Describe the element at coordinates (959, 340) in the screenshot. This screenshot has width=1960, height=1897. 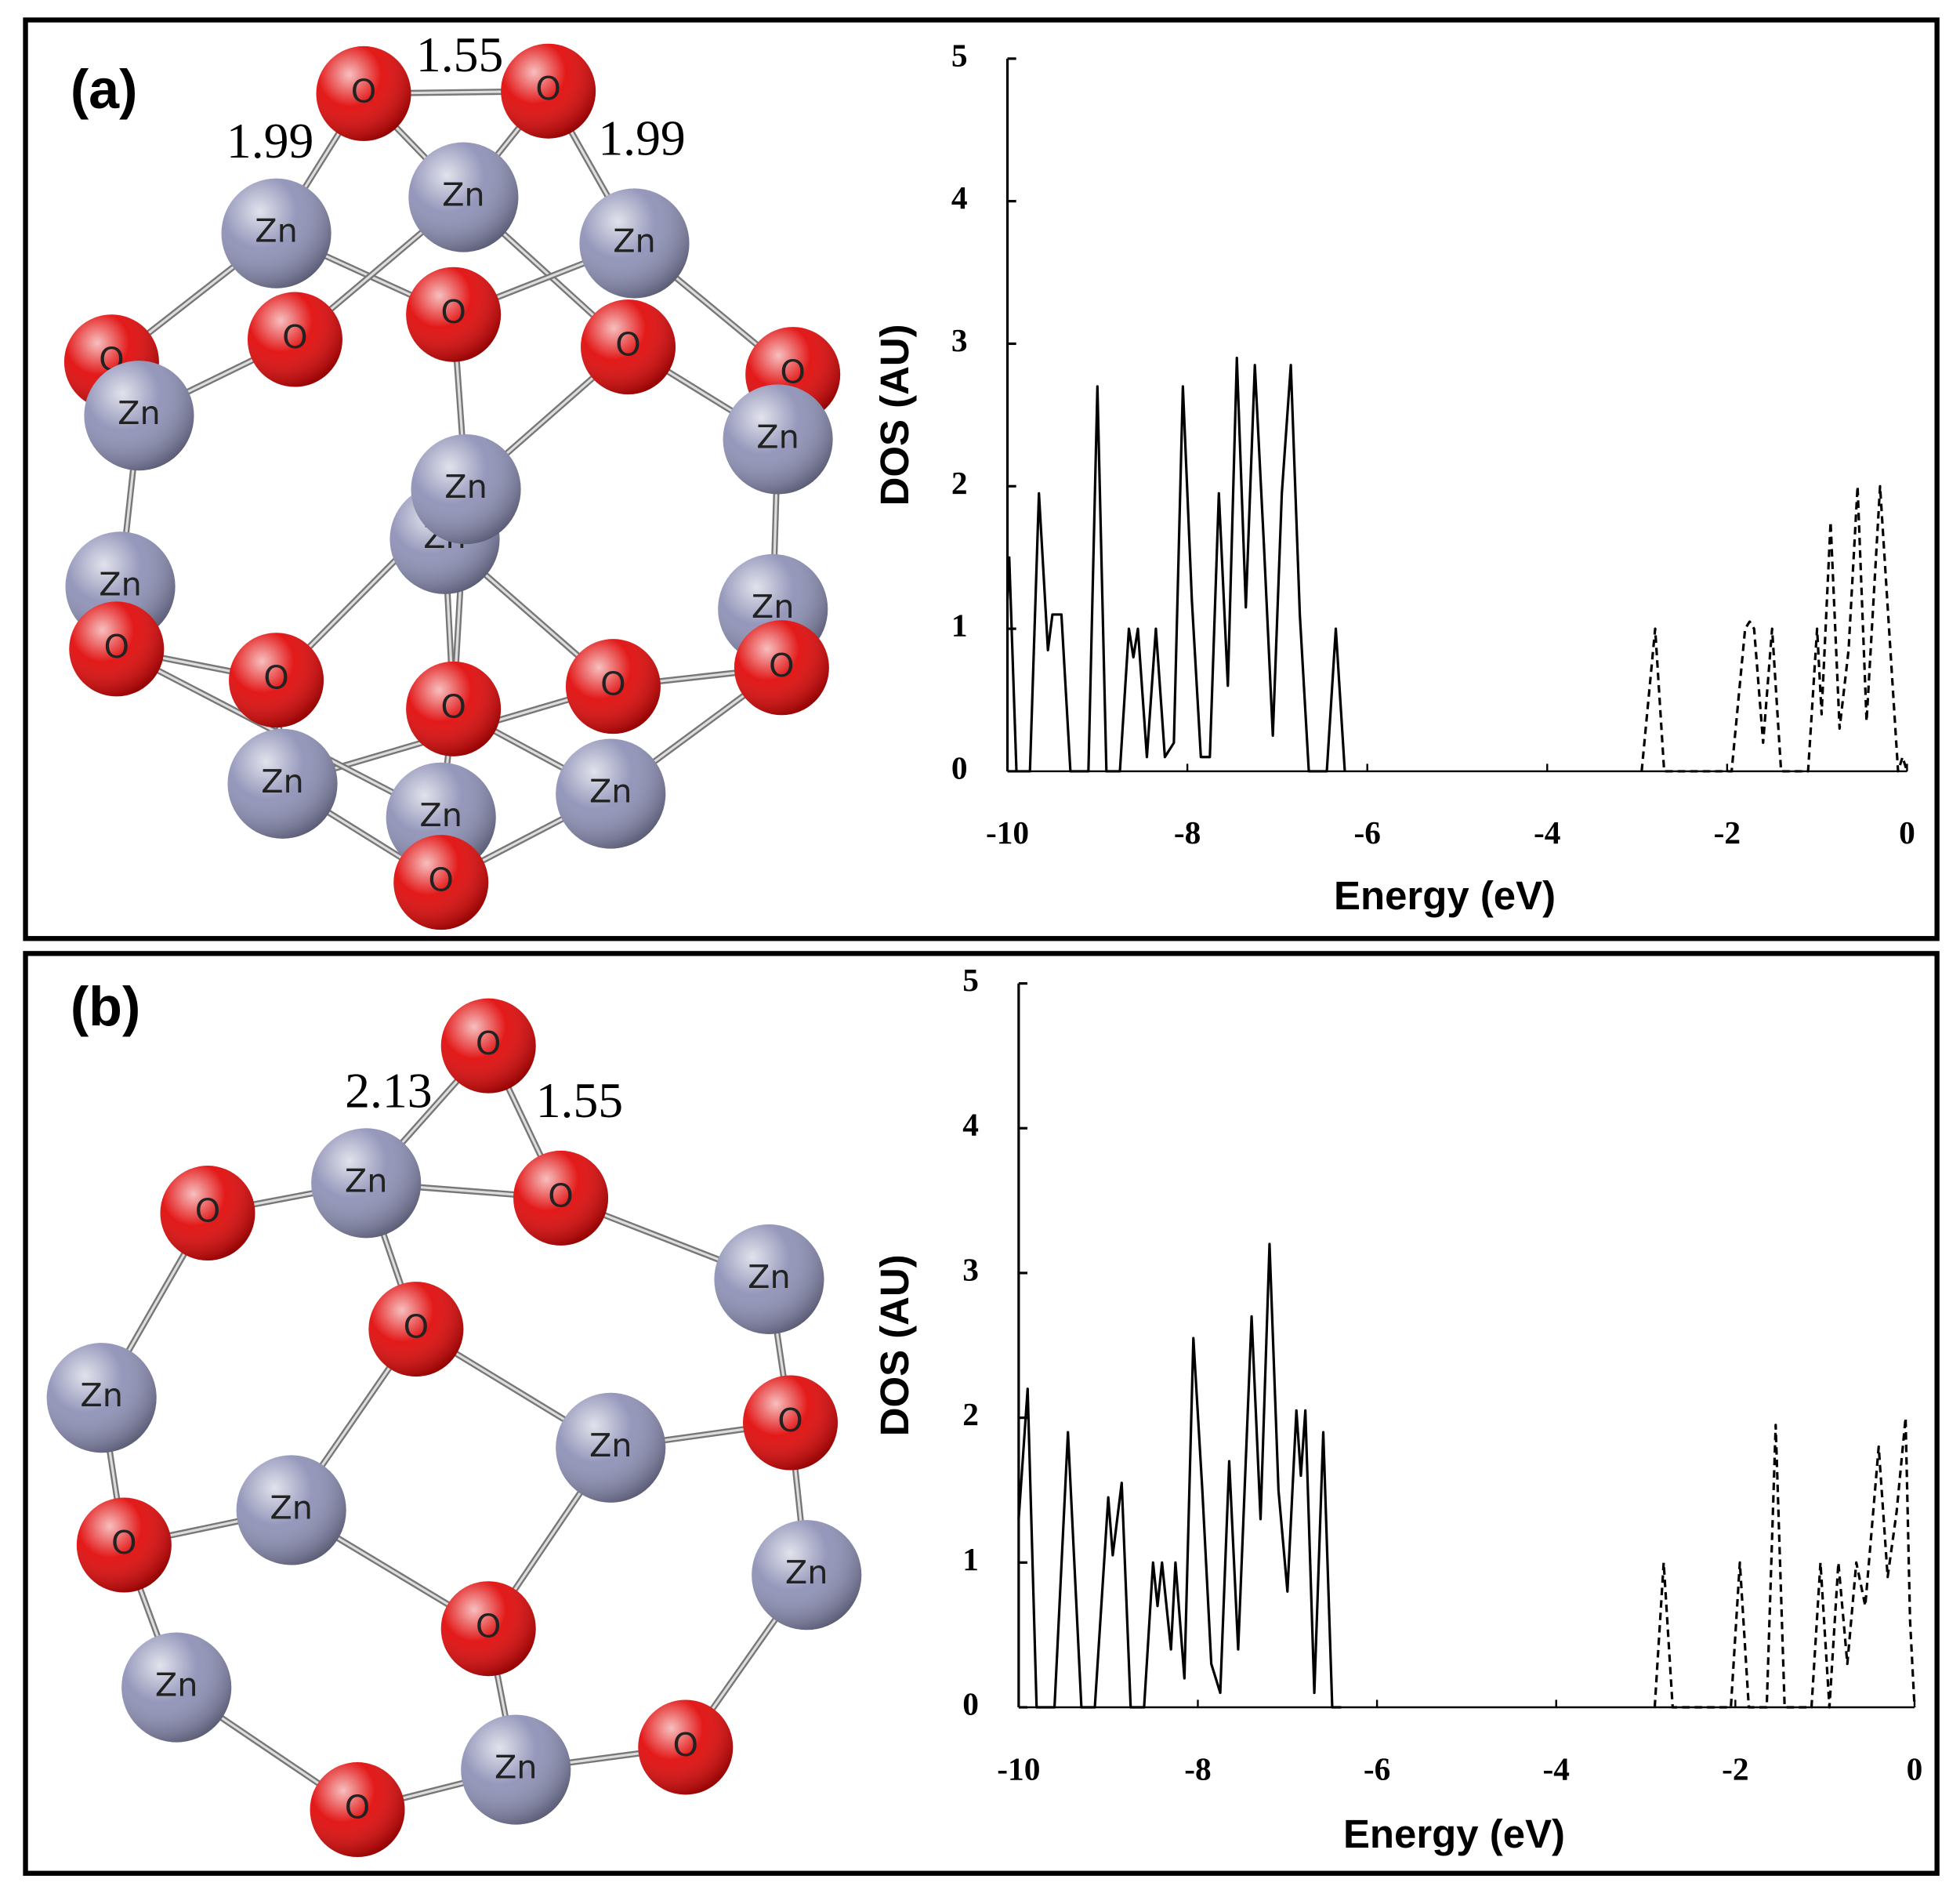
I see `y-tick-label: 3` at that location.